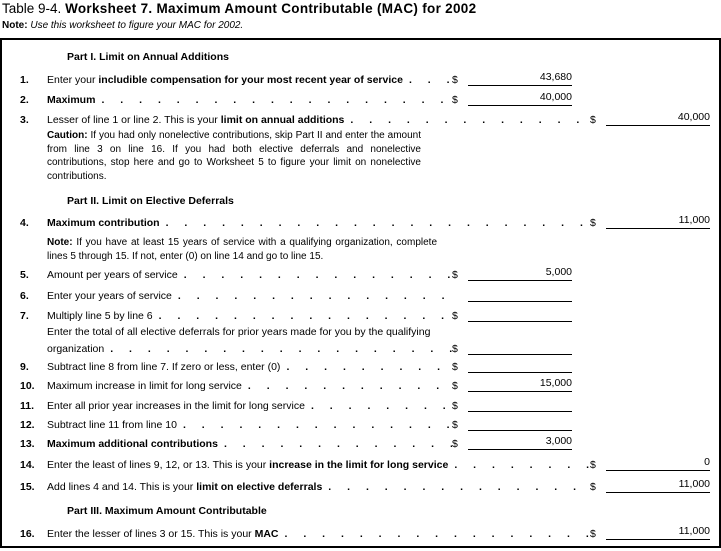  I want to click on line-number: 16., so click(27, 534).